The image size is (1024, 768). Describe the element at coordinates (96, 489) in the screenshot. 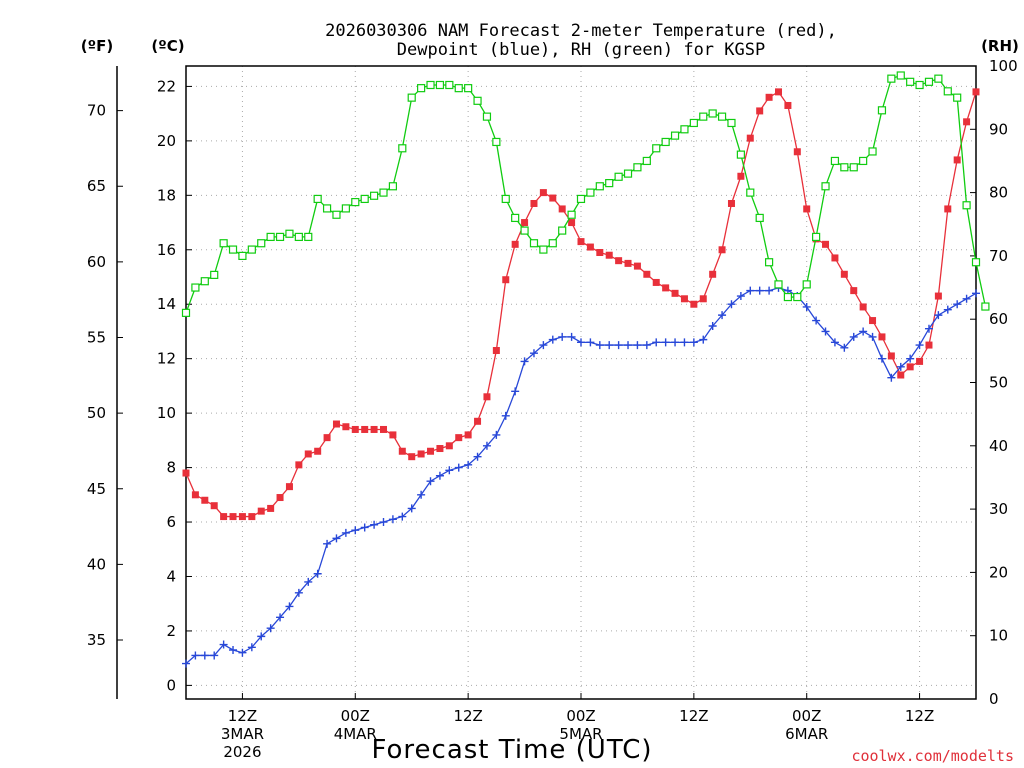

I see `fahrenheit-tick-label: 45` at that location.